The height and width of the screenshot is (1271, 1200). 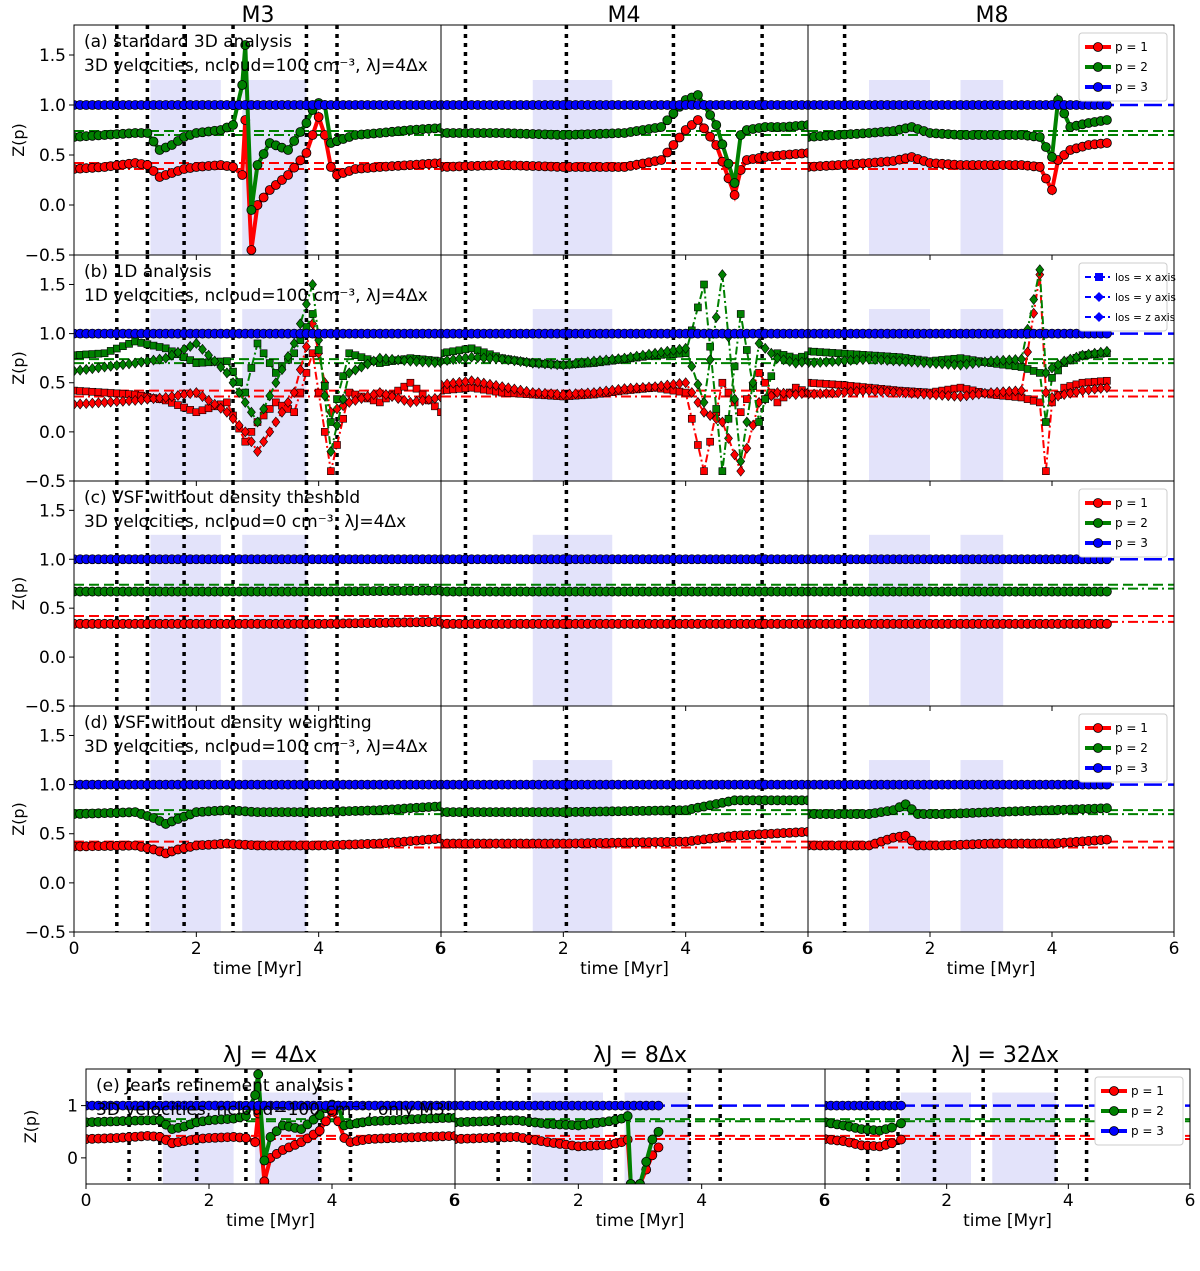 I want to click on column-title-m3: M3, so click(x=258, y=15).